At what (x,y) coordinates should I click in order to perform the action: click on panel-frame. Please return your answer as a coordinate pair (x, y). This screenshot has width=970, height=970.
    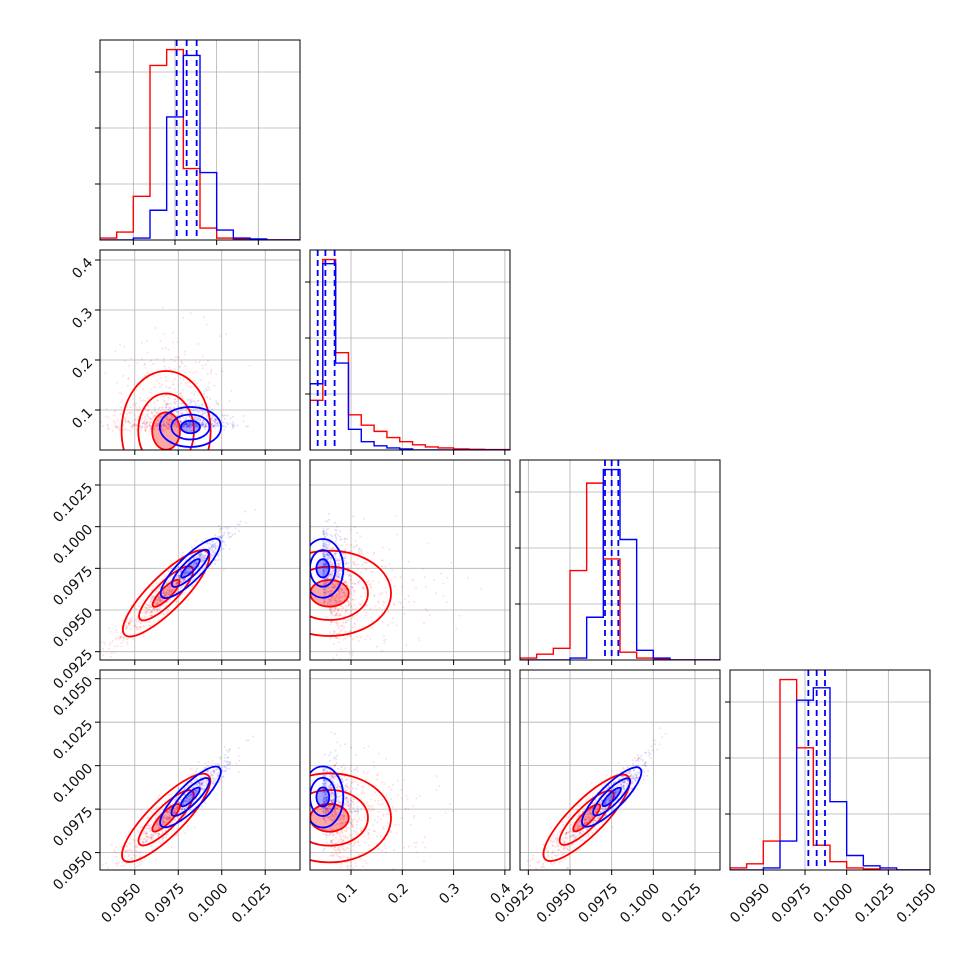
    Looking at the image, I should click on (200, 350).